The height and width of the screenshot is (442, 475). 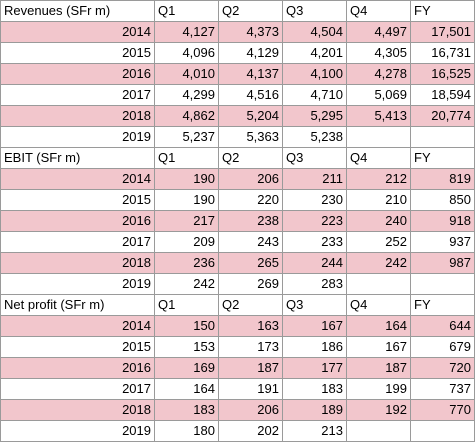 I want to click on value-cell: 16,525, so click(x=442, y=74).